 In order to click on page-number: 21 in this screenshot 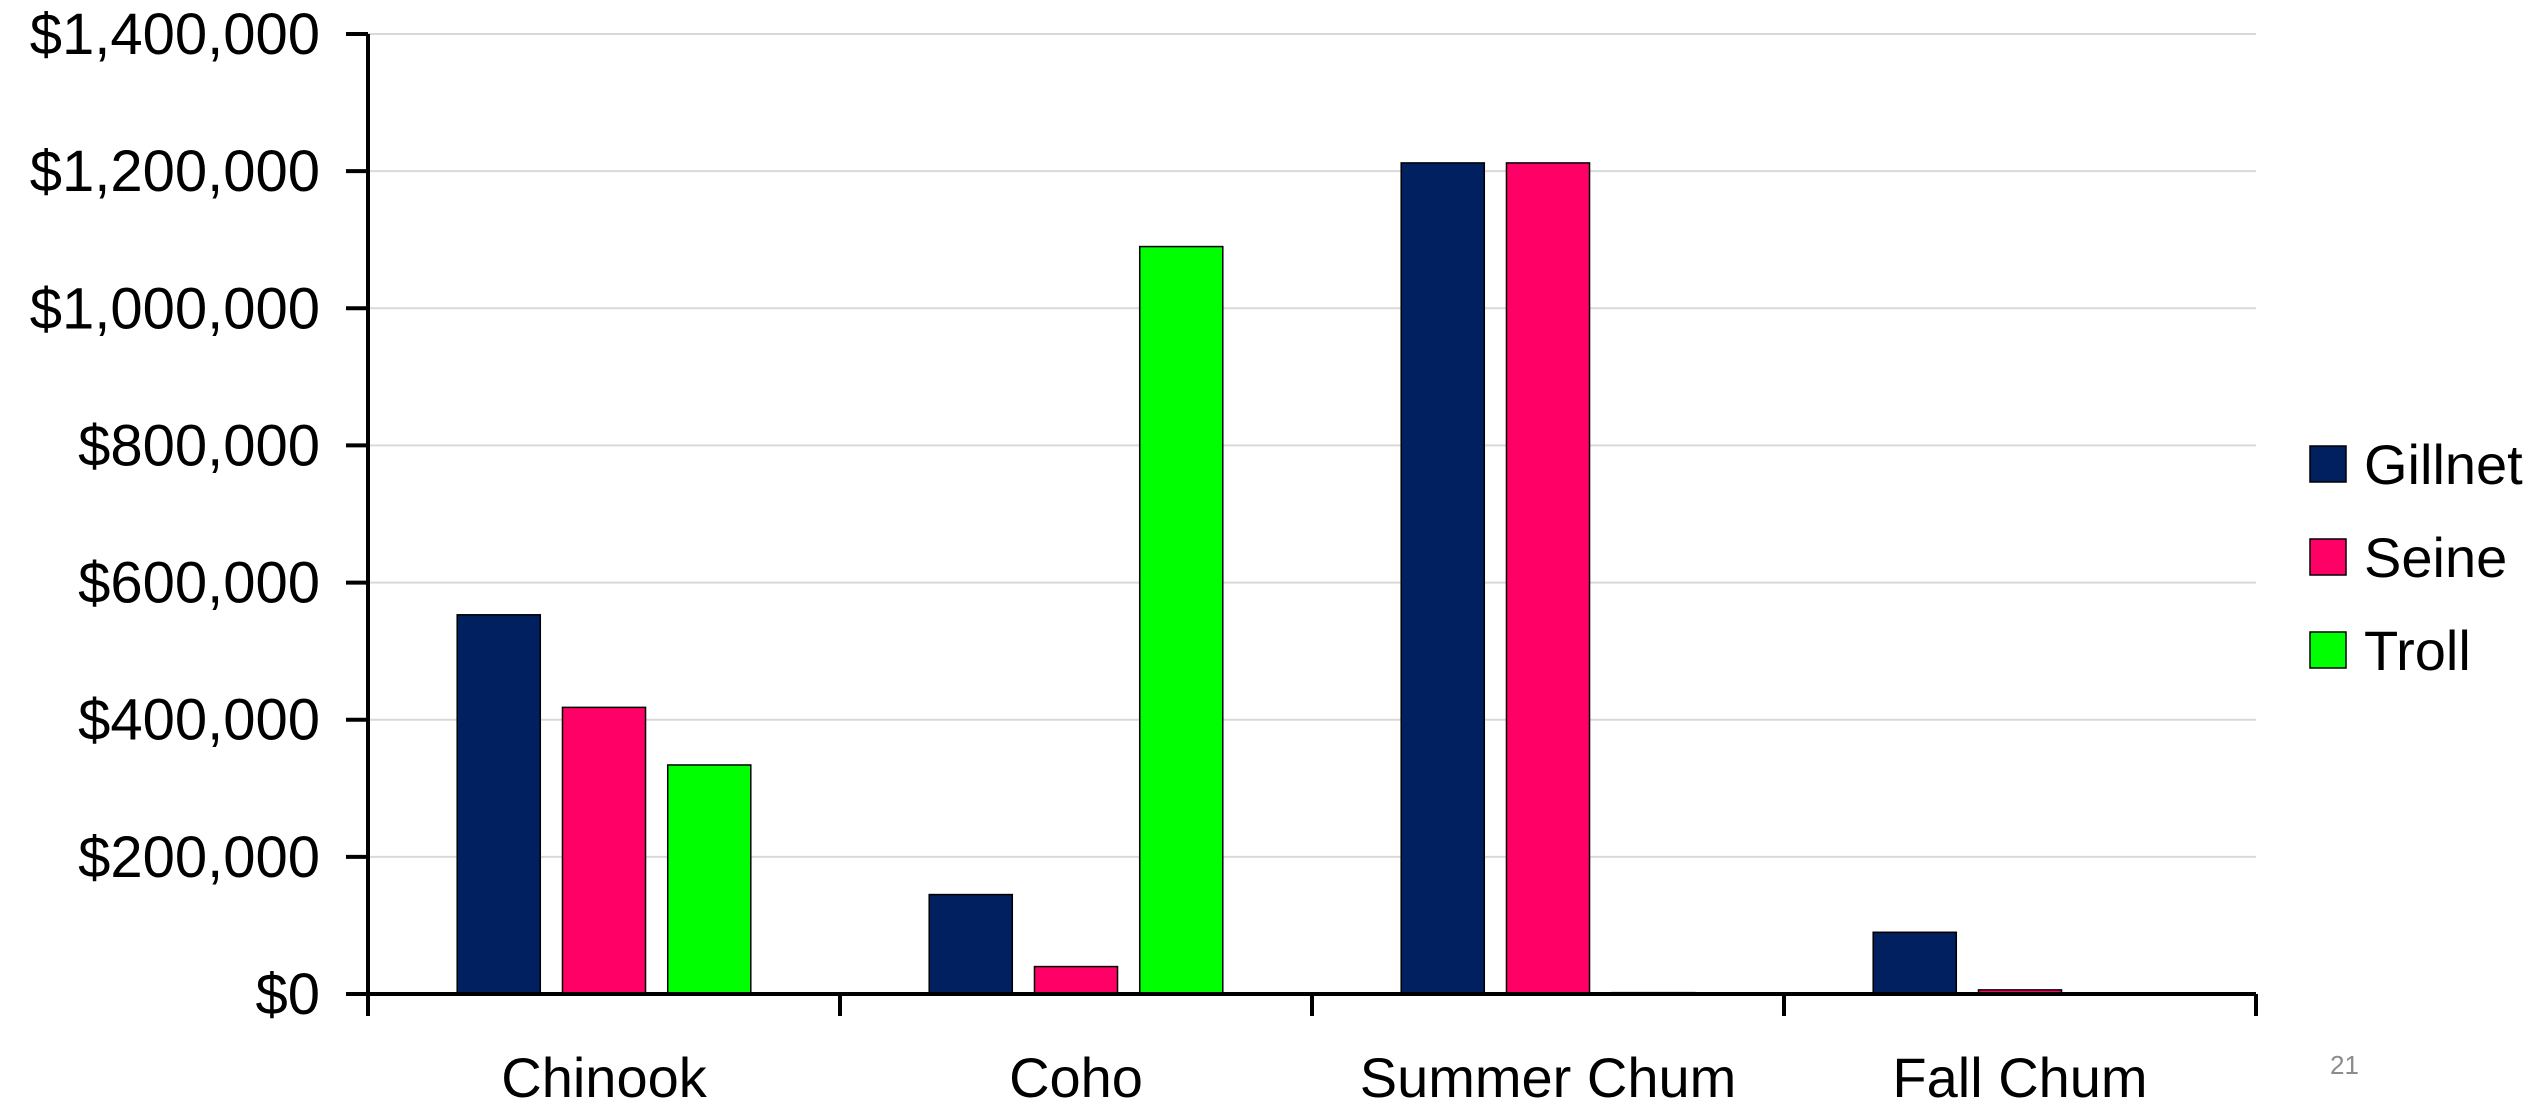, I will do `click(2344, 1065)`.